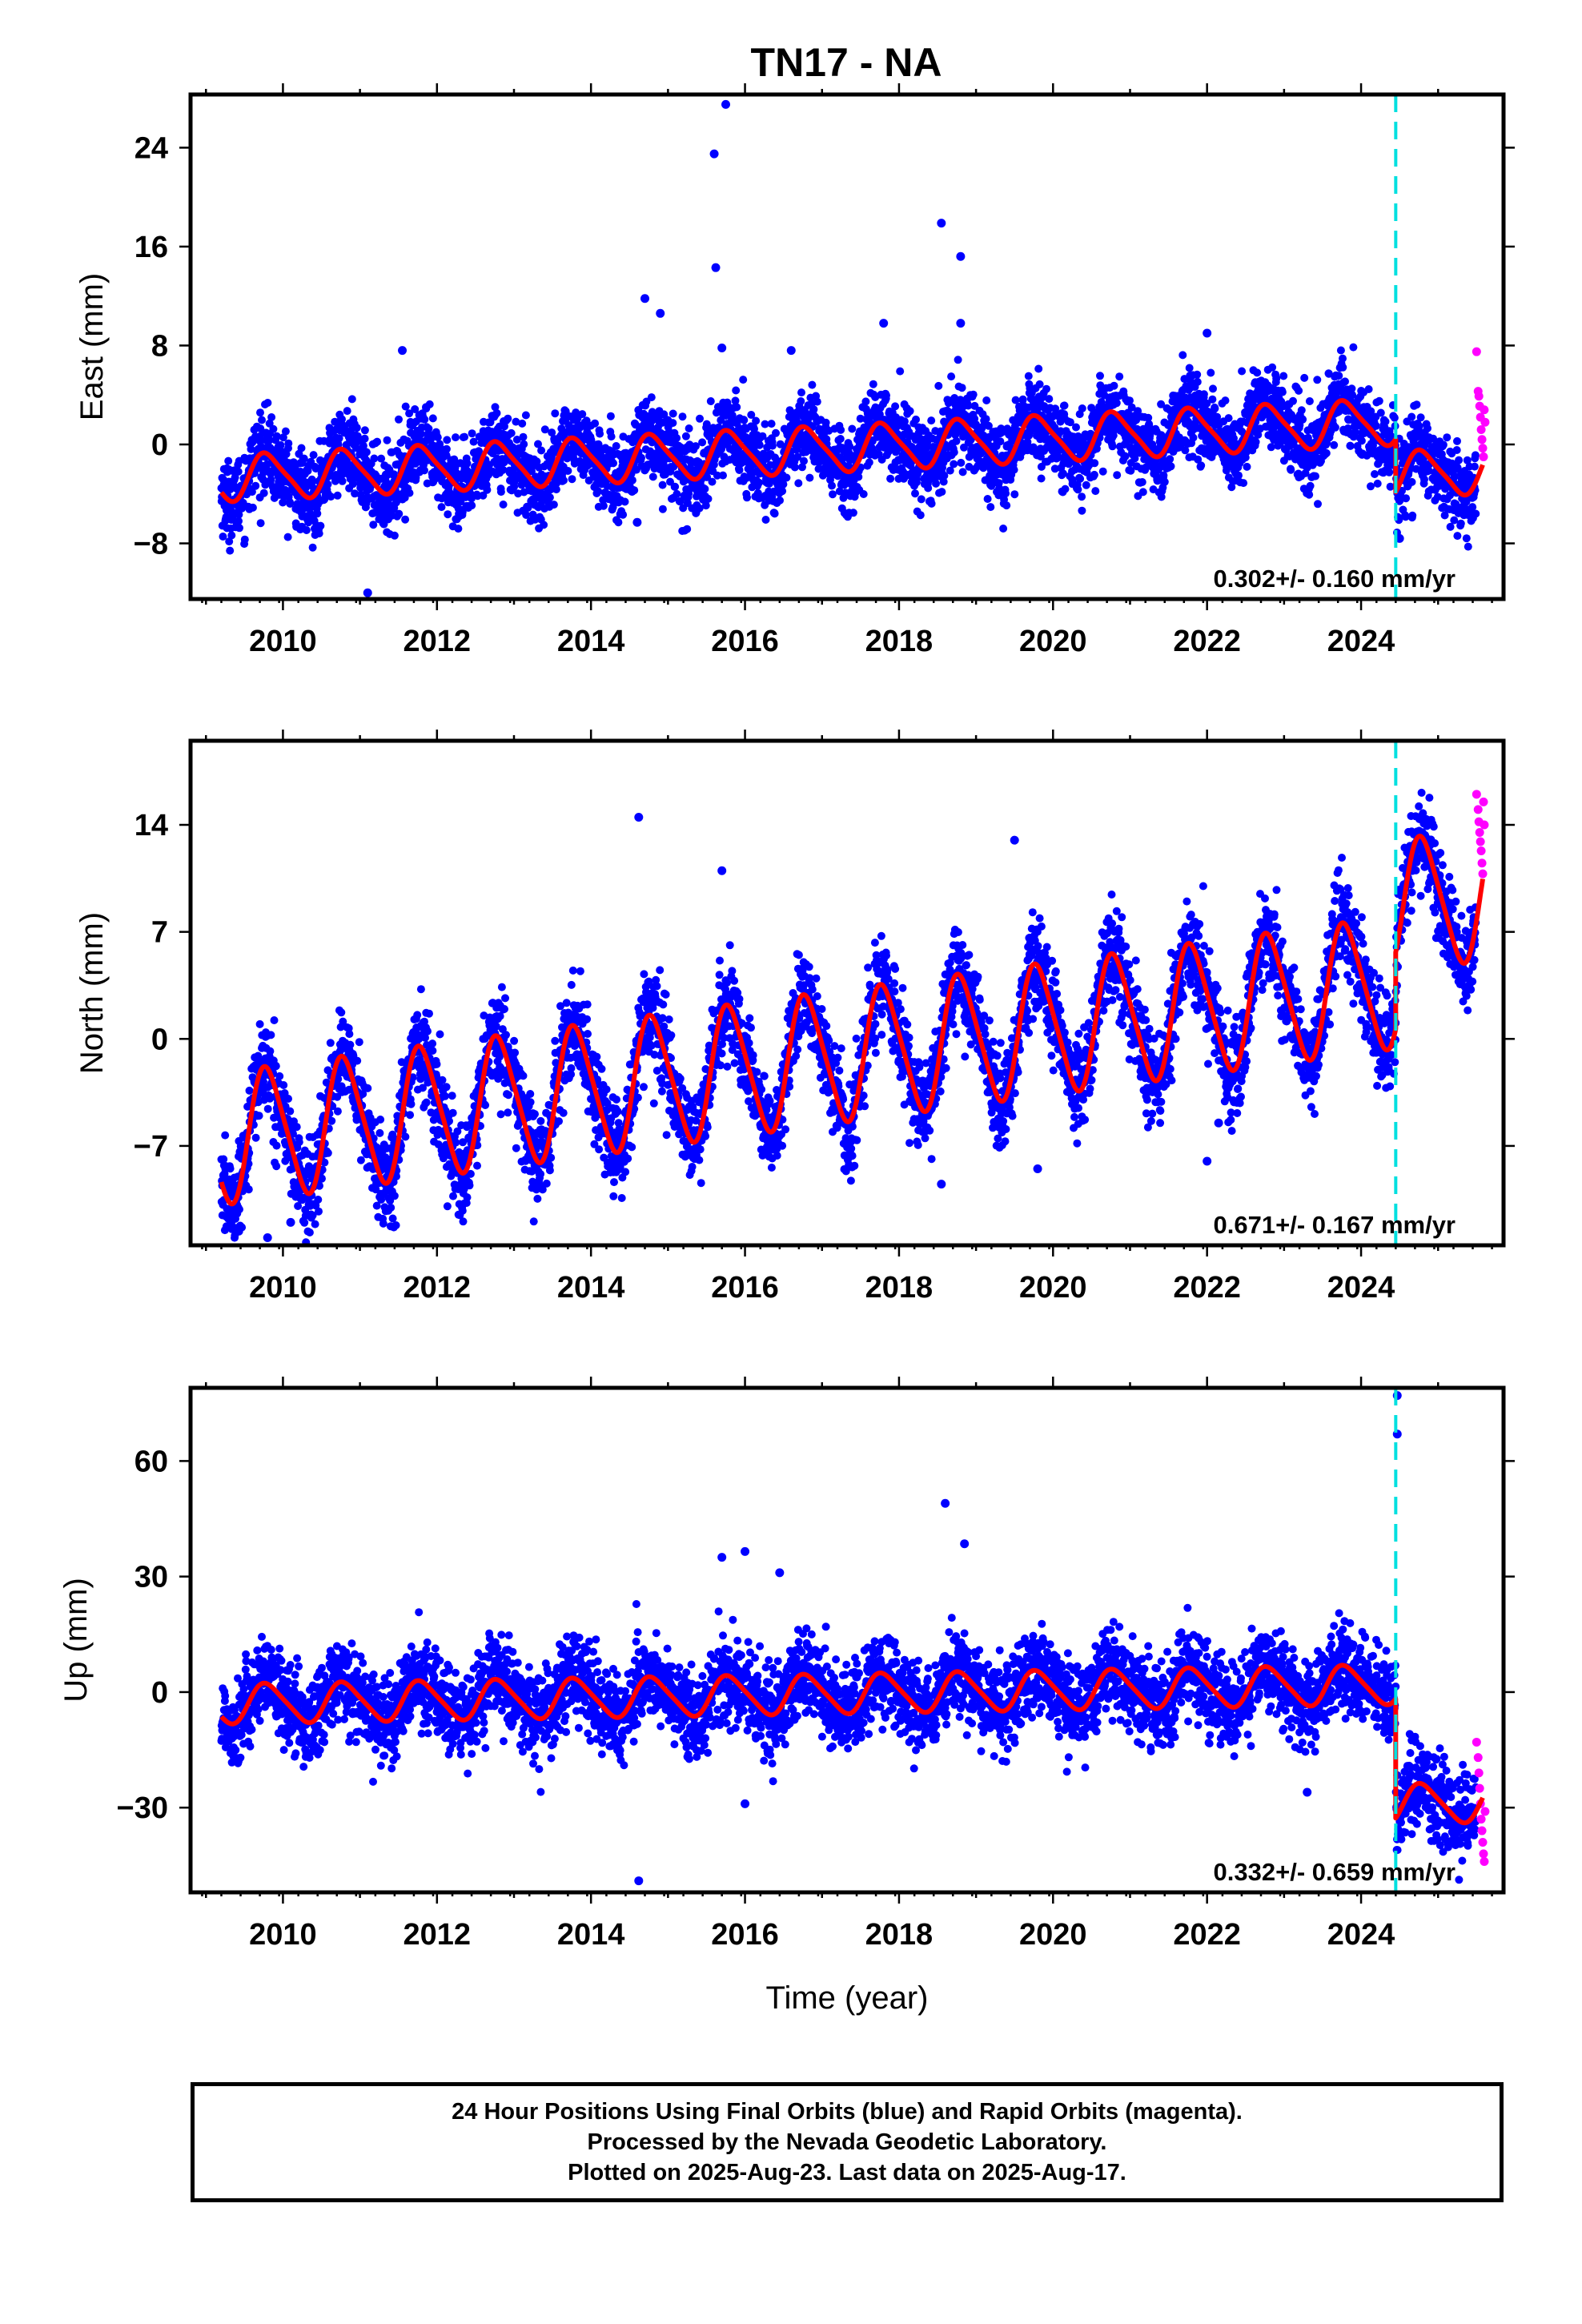  Describe the element at coordinates (159, 445) in the screenshot. I see `y-tick-label: 0` at that location.